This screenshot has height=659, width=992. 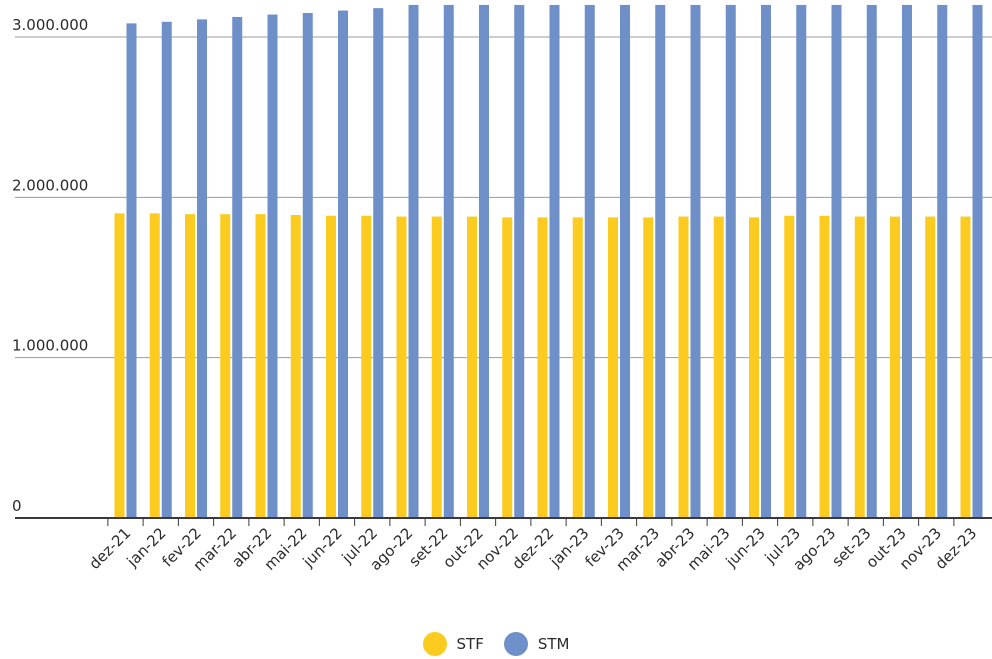 What do you see at coordinates (322, 547) in the screenshot?
I see `x-tick-label: jun-22` at bounding box center [322, 547].